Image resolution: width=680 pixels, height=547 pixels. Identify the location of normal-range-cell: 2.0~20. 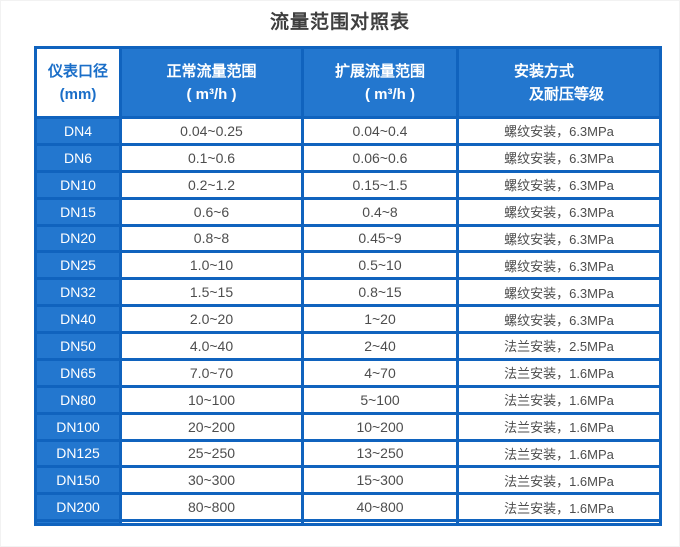
(211, 319).